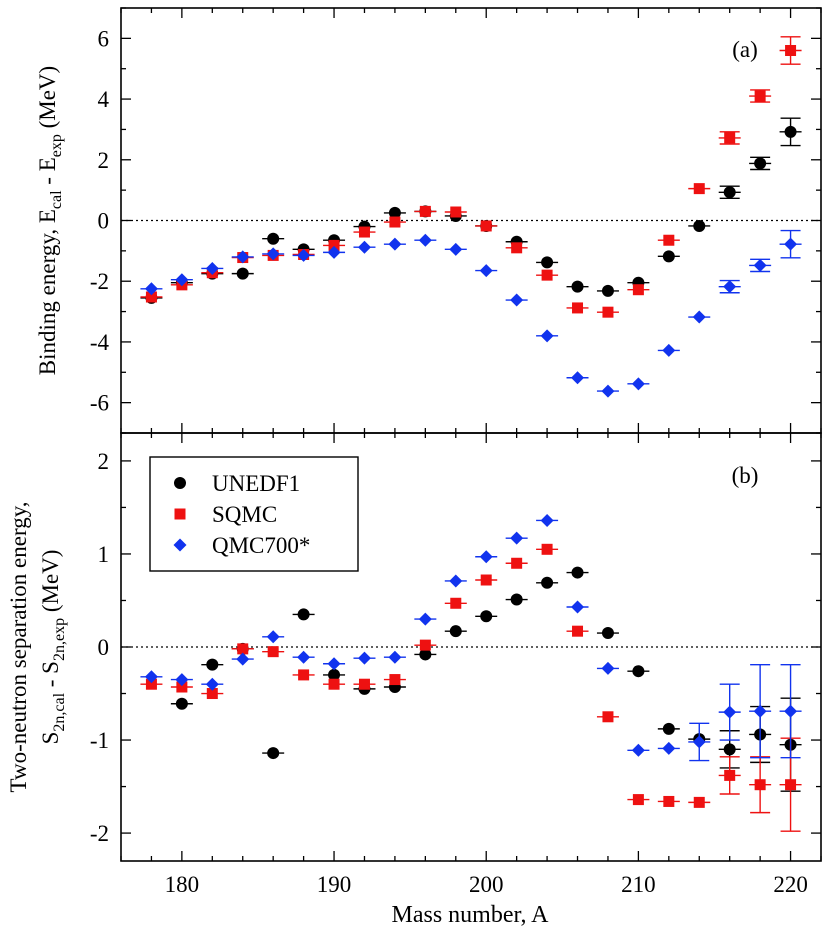 This screenshot has width=830, height=935. Describe the element at coordinates (244, 514) in the screenshot. I see `legend-entry: SQMC` at that location.